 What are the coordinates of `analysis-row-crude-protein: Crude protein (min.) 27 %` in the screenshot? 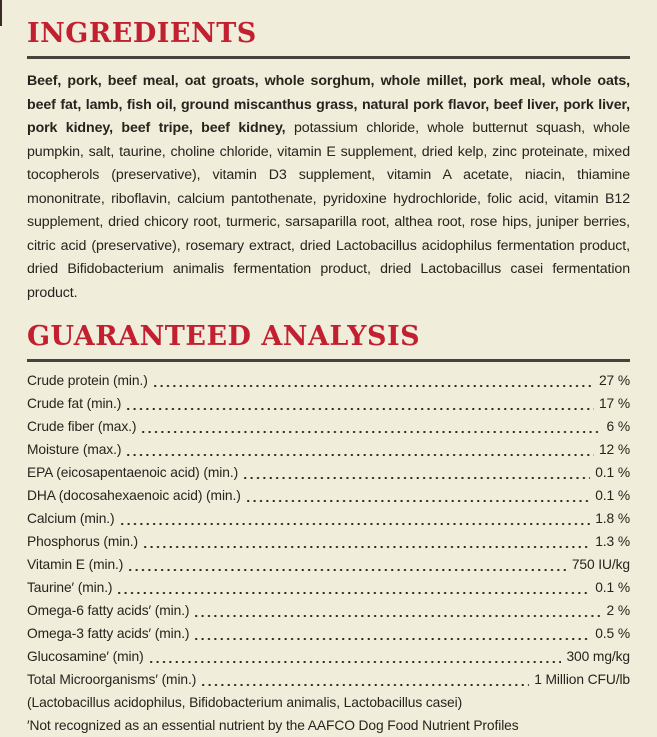 It's located at (328, 380).